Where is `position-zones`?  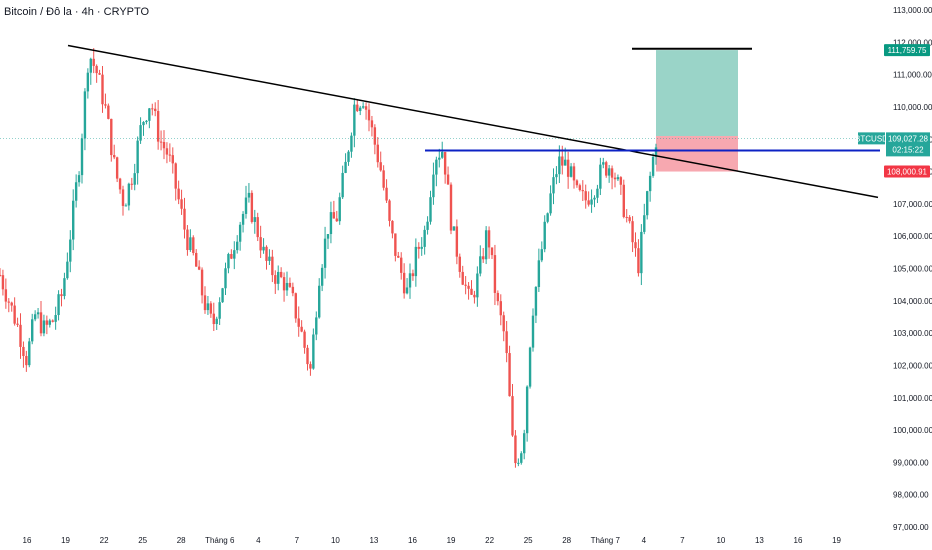
position-zones is located at coordinates (697, 111).